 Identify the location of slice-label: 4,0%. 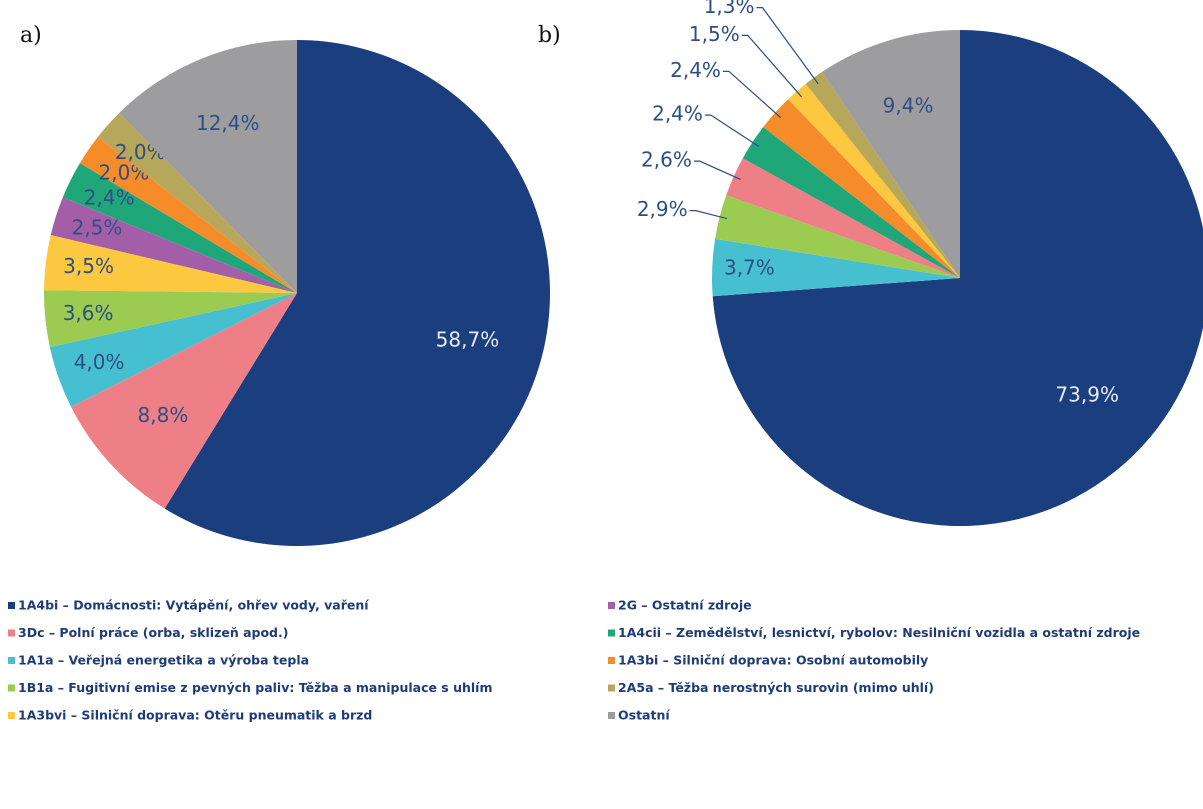
(99, 362).